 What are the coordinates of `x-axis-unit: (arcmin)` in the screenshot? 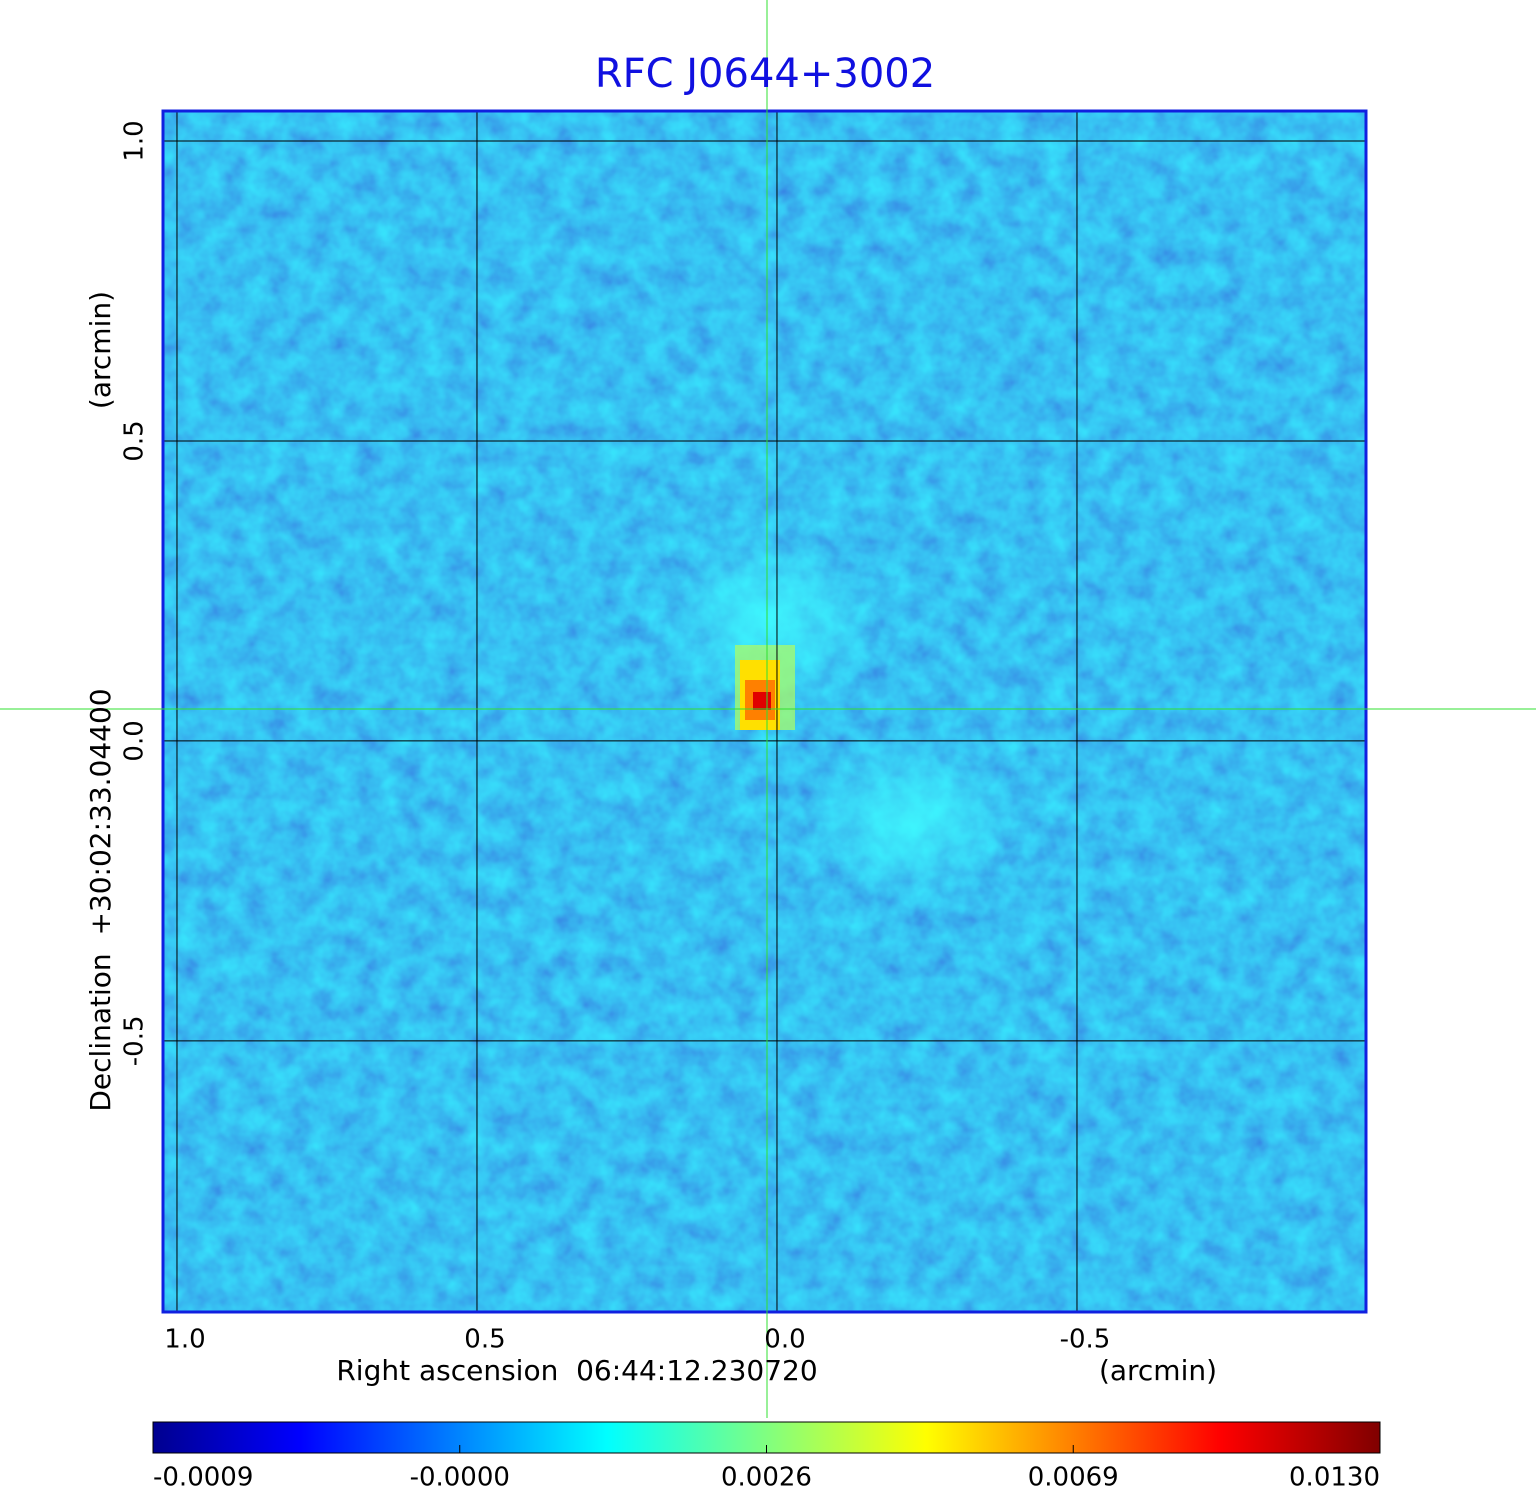 It's located at (1158, 1370).